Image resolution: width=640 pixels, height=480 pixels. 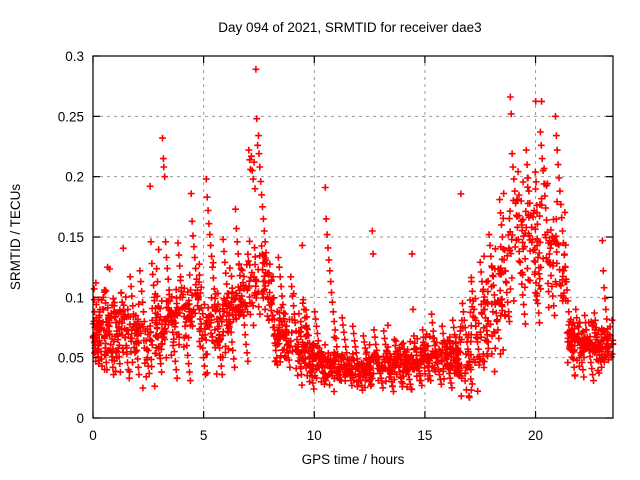 What do you see at coordinates (74, 56) in the screenshot?
I see `y-tick-label: 0.3` at bounding box center [74, 56].